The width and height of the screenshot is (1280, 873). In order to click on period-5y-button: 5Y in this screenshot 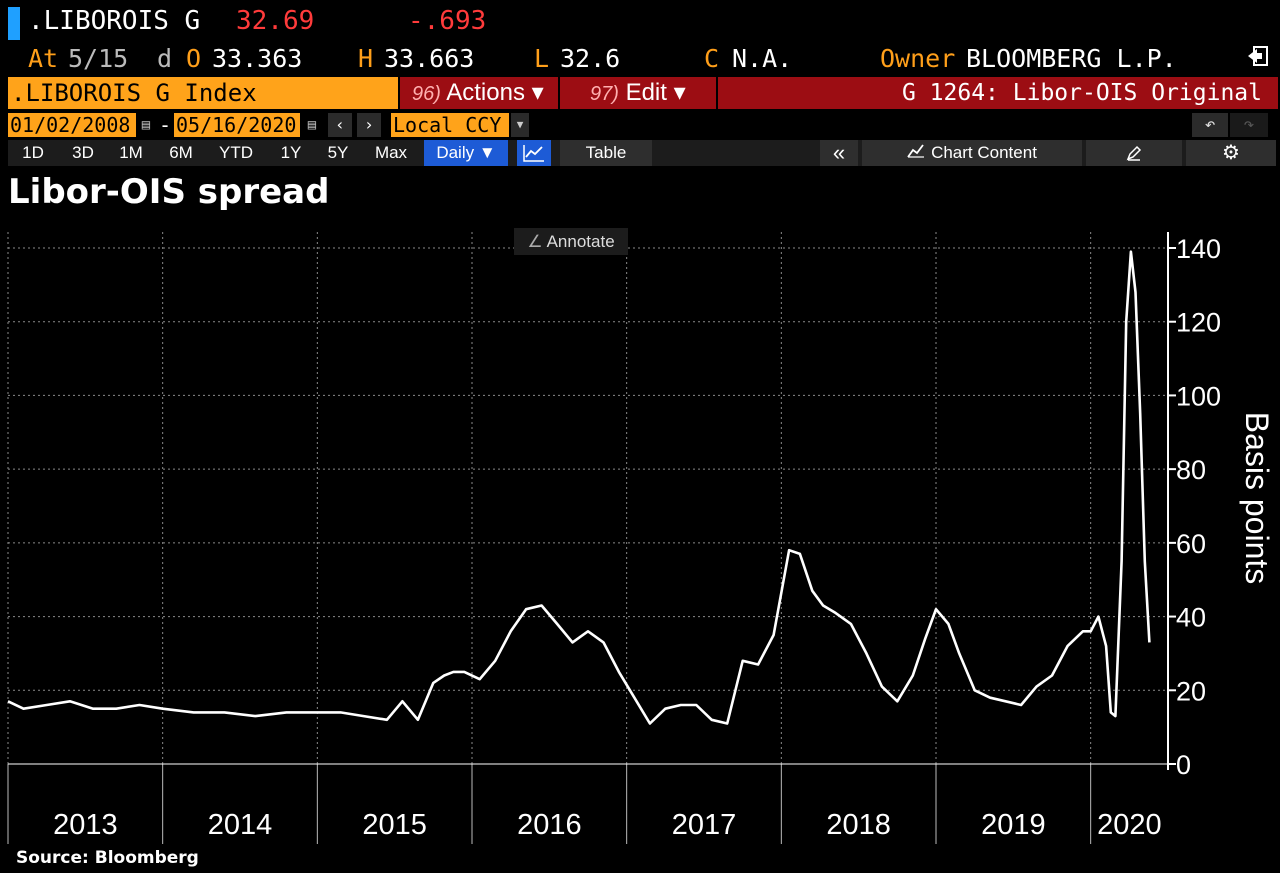, I will do `click(338, 152)`.